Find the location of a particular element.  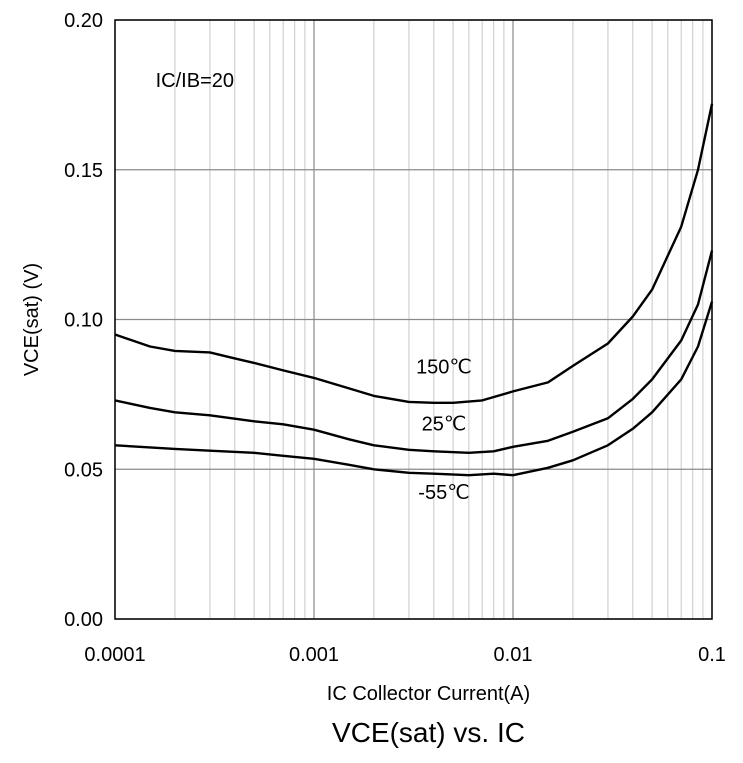

x-axis-label: IC Collector Current(A) is located at coordinates (428, 694).